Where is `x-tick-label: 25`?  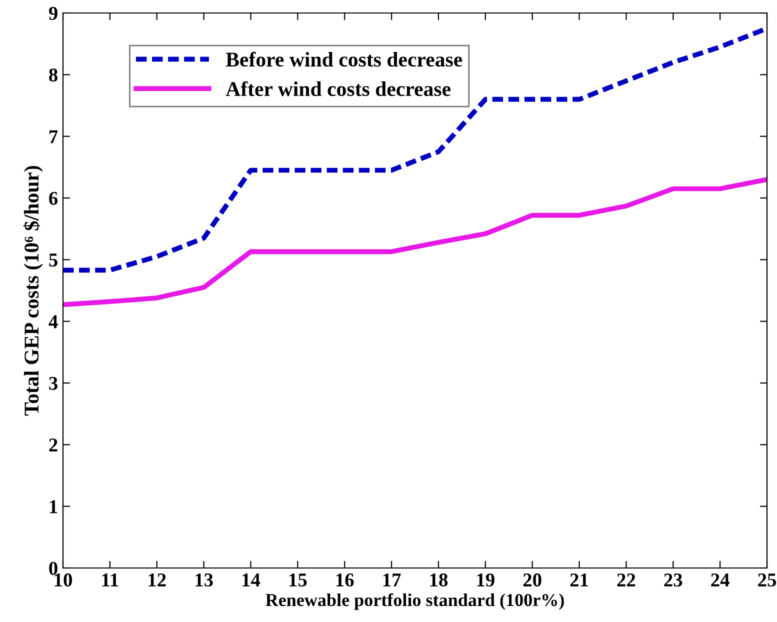
x-tick-label: 25 is located at coordinates (767, 580).